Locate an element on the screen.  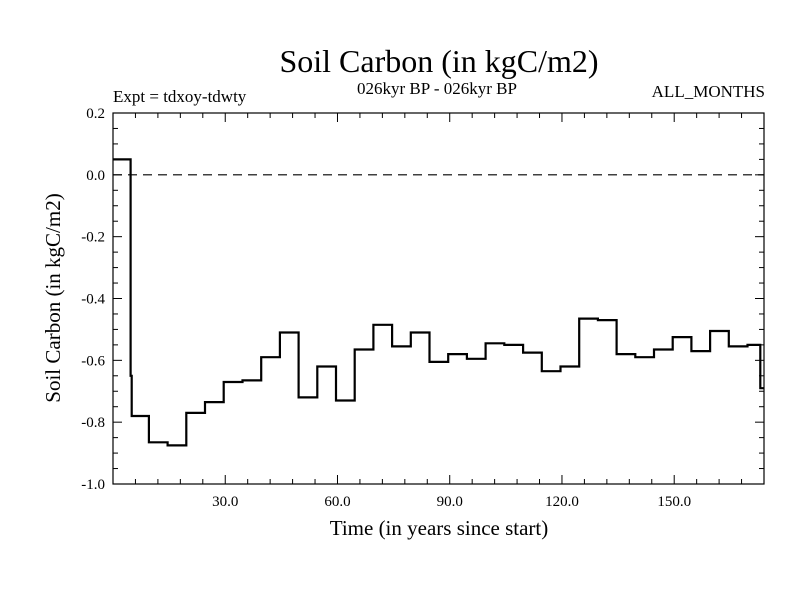
y-tick-label: 0.2 is located at coordinates (95, 114).